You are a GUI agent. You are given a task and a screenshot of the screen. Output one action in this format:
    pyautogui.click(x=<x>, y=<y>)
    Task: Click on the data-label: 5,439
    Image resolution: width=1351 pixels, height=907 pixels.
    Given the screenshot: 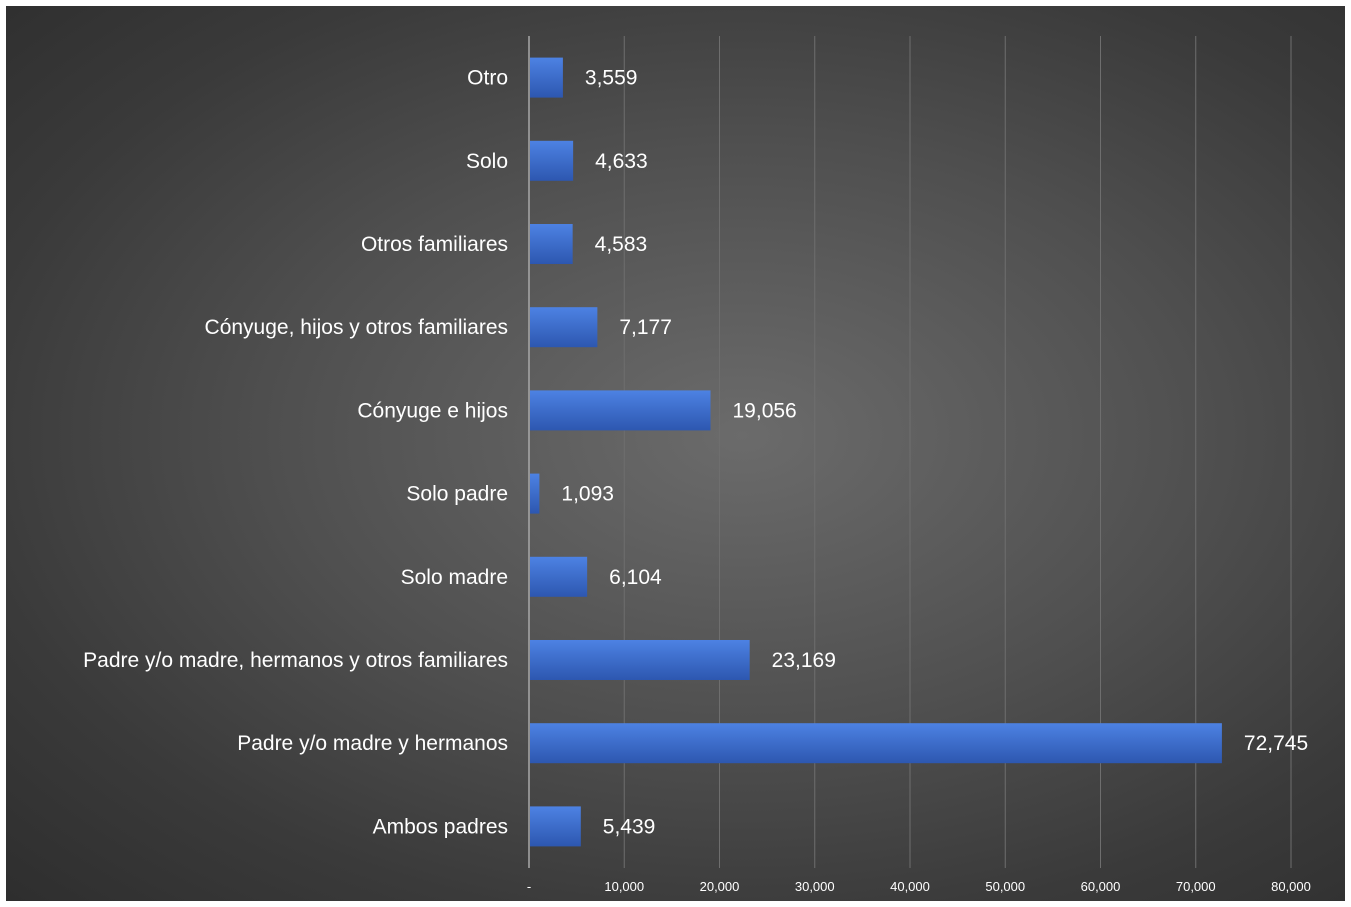 What is the action you would take?
    pyautogui.click(x=629, y=826)
    